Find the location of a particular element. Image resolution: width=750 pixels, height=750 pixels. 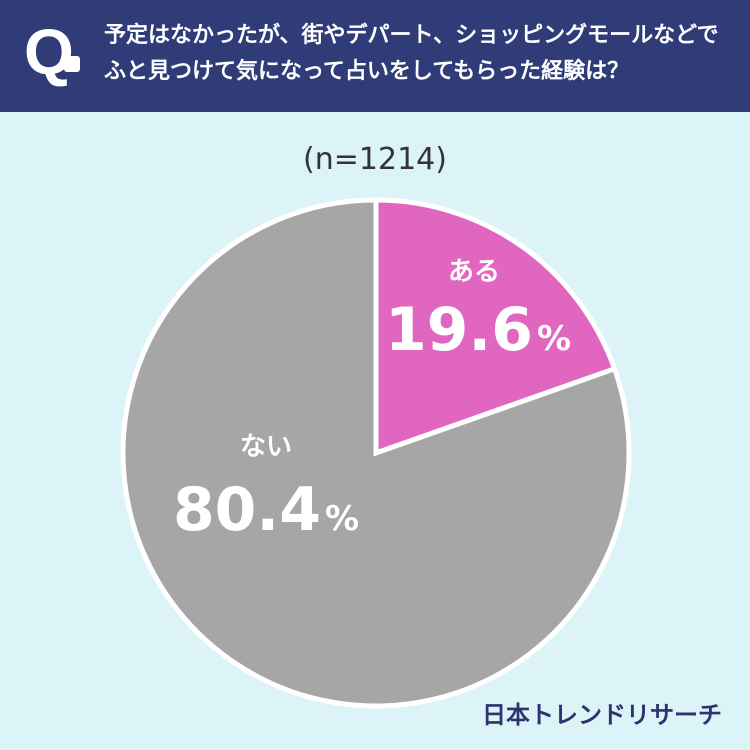

brand-logo: 日本トレンドリサーチ is located at coordinates (602, 715).